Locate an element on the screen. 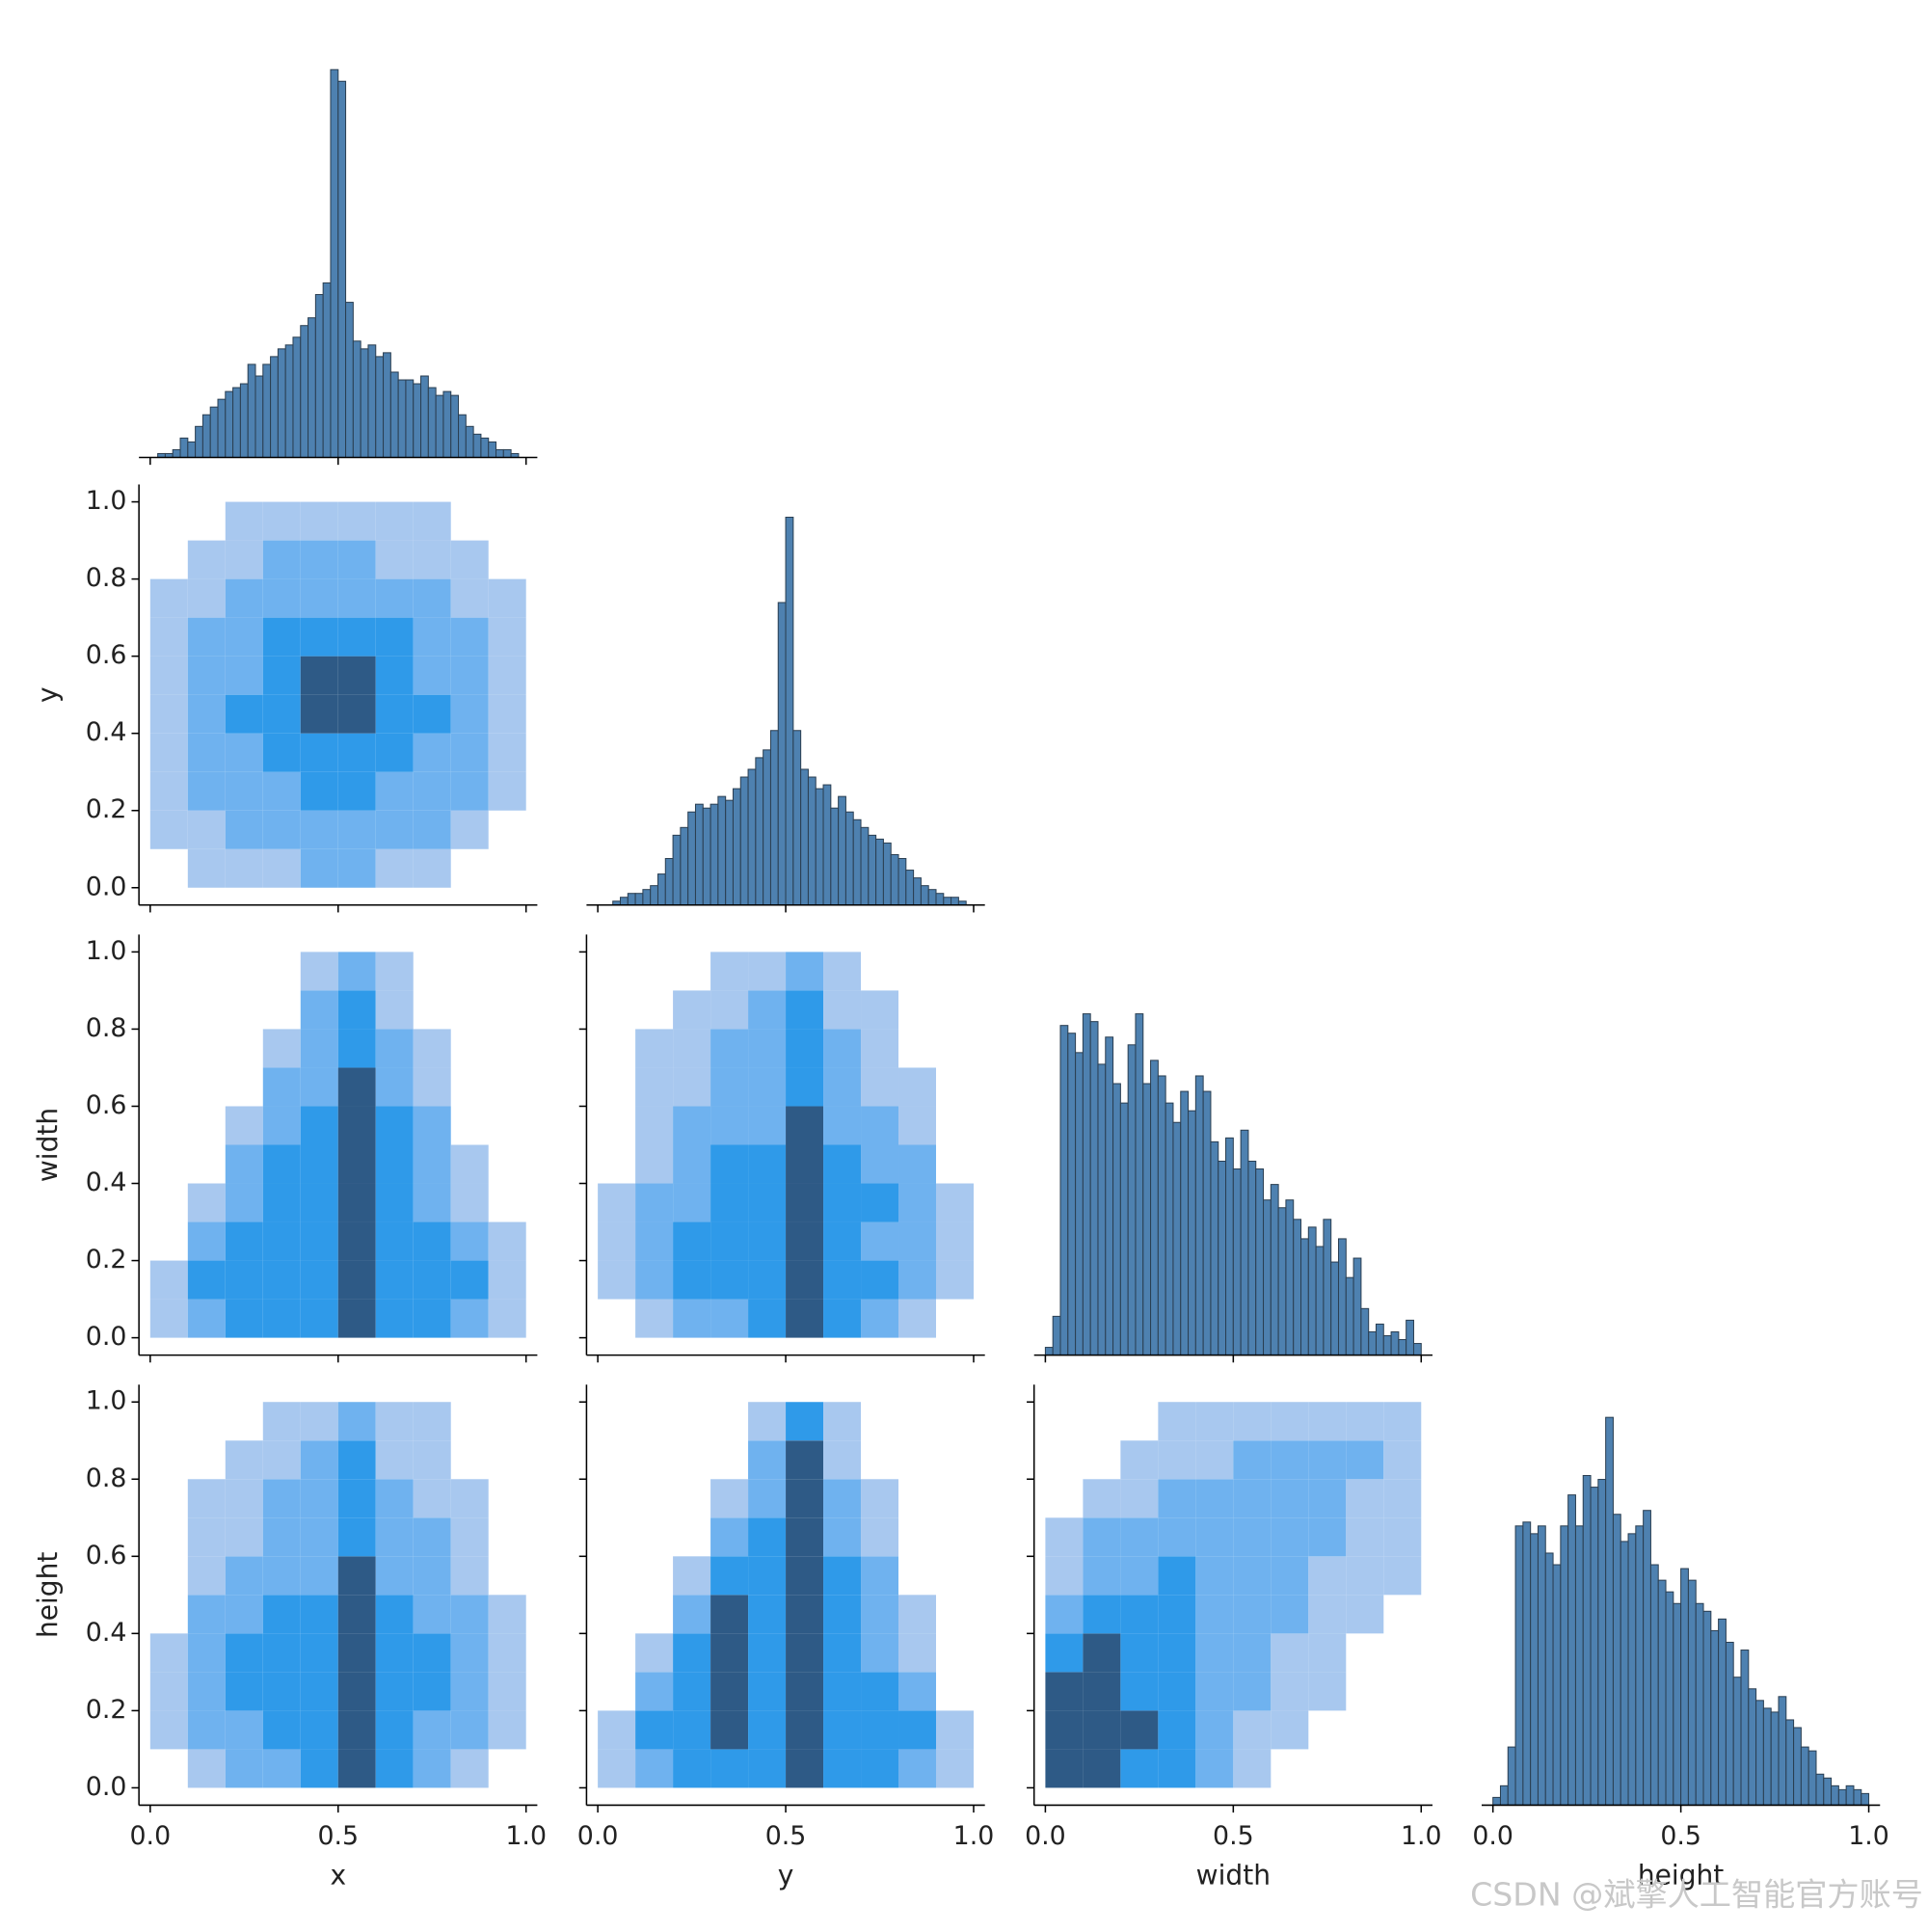 The image size is (1928, 1932). x-tick-label: 1.0 is located at coordinates (526, 1836).